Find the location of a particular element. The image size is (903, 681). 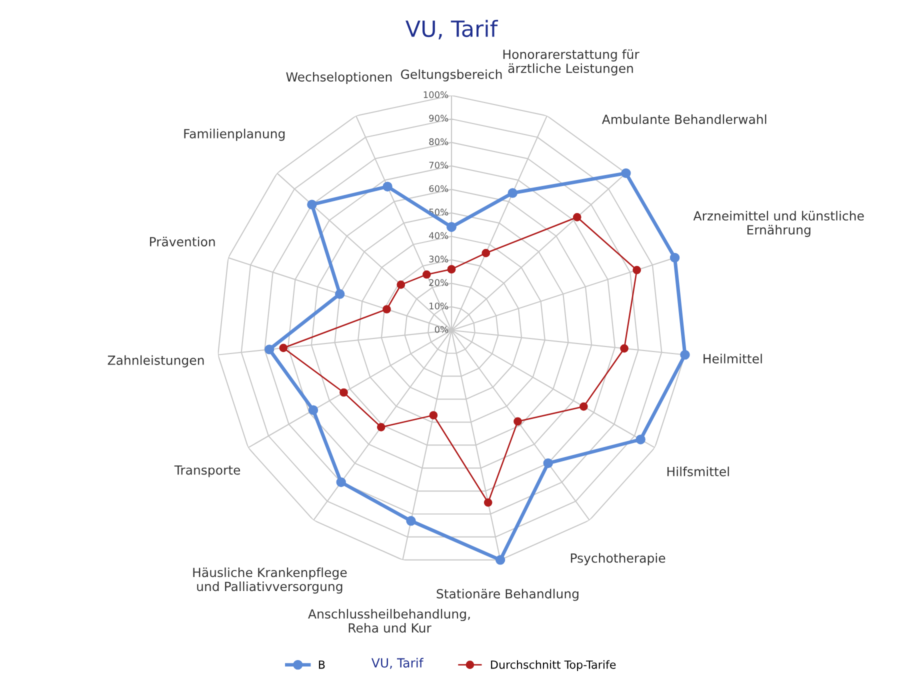

y-tick-label: 80% is located at coordinates (438, 142).